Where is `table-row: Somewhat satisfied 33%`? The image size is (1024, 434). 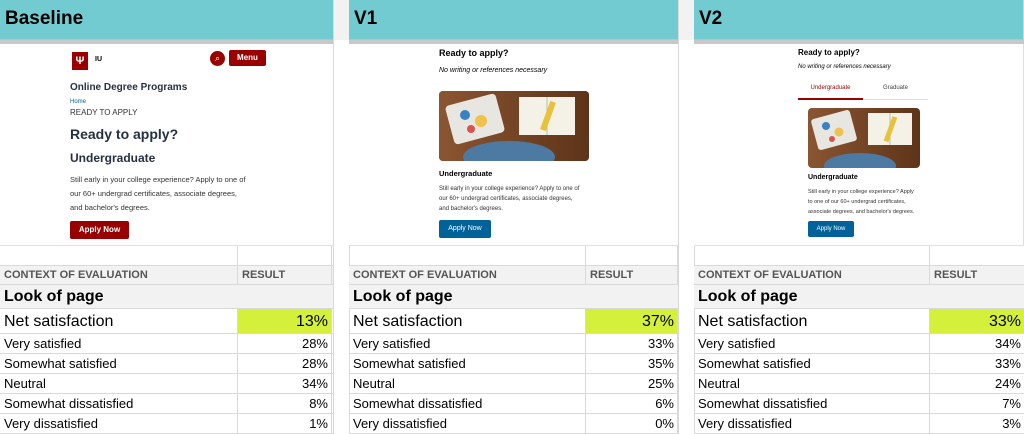
table-row: Somewhat satisfied 33% is located at coordinates (859, 364).